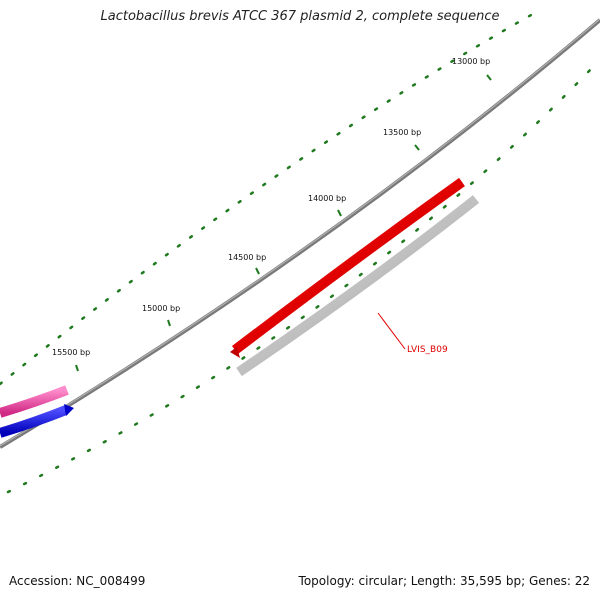 The height and width of the screenshot is (600, 600). Describe the element at coordinates (34, 401) in the screenshot. I see `feature-pink` at that location.